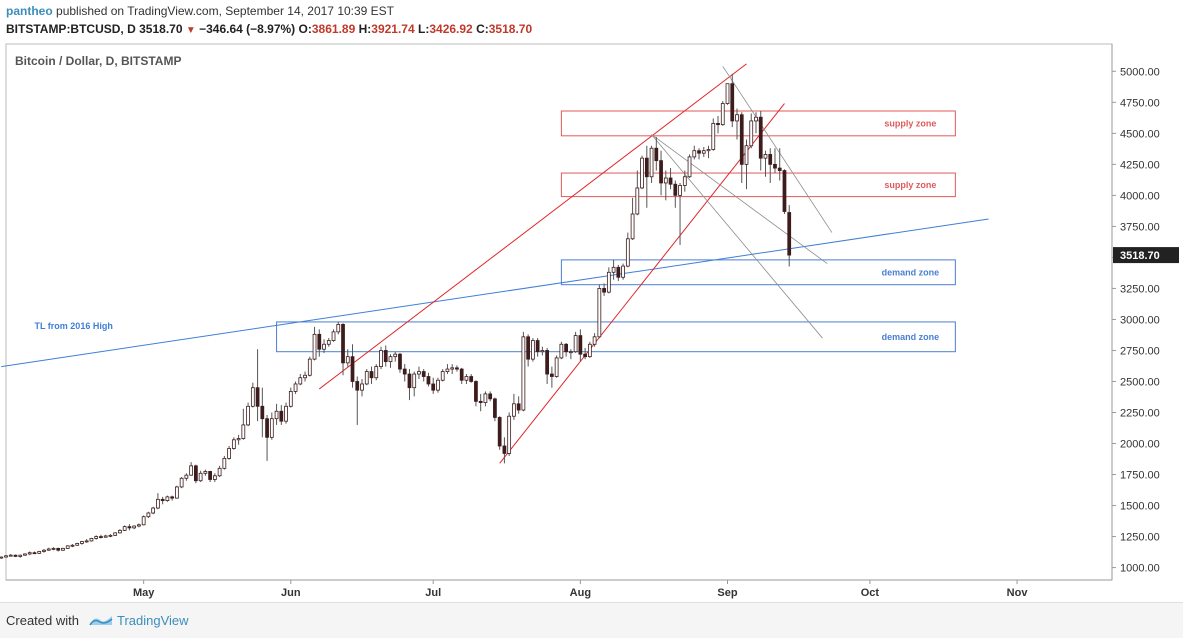  What do you see at coordinates (161, 29) in the screenshot?
I see `last-price: 3518.70` at bounding box center [161, 29].